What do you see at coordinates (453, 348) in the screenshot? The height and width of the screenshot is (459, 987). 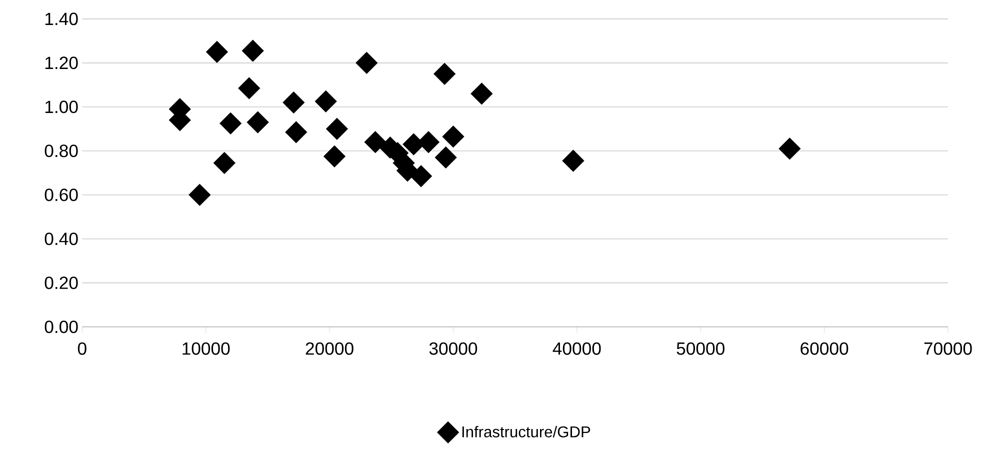 I see `x-tick-label: 30000` at bounding box center [453, 348].